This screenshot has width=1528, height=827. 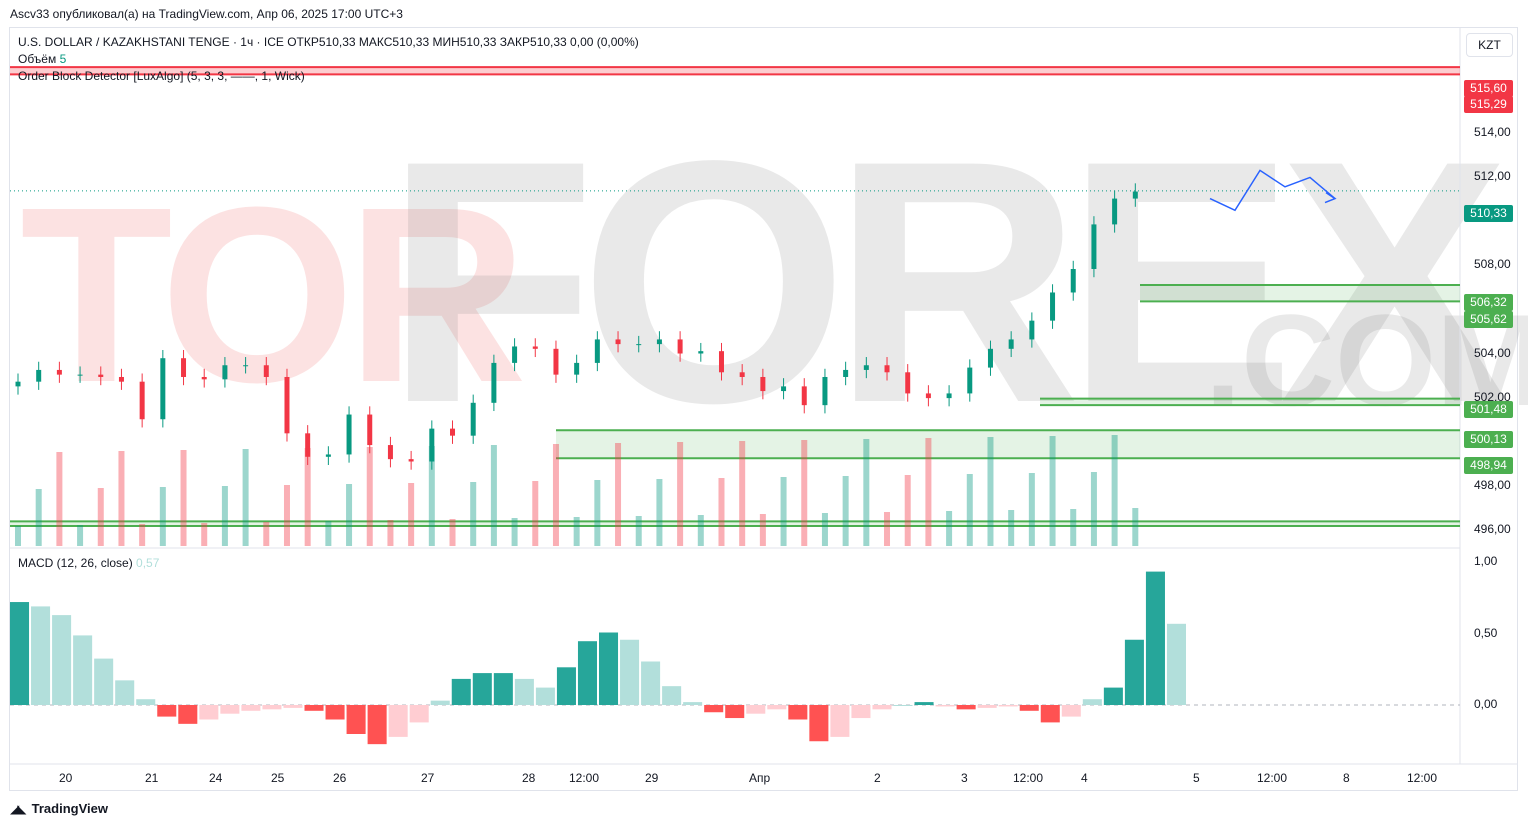 I want to click on price-tick: 496,00, so click(x=1492, y=529).